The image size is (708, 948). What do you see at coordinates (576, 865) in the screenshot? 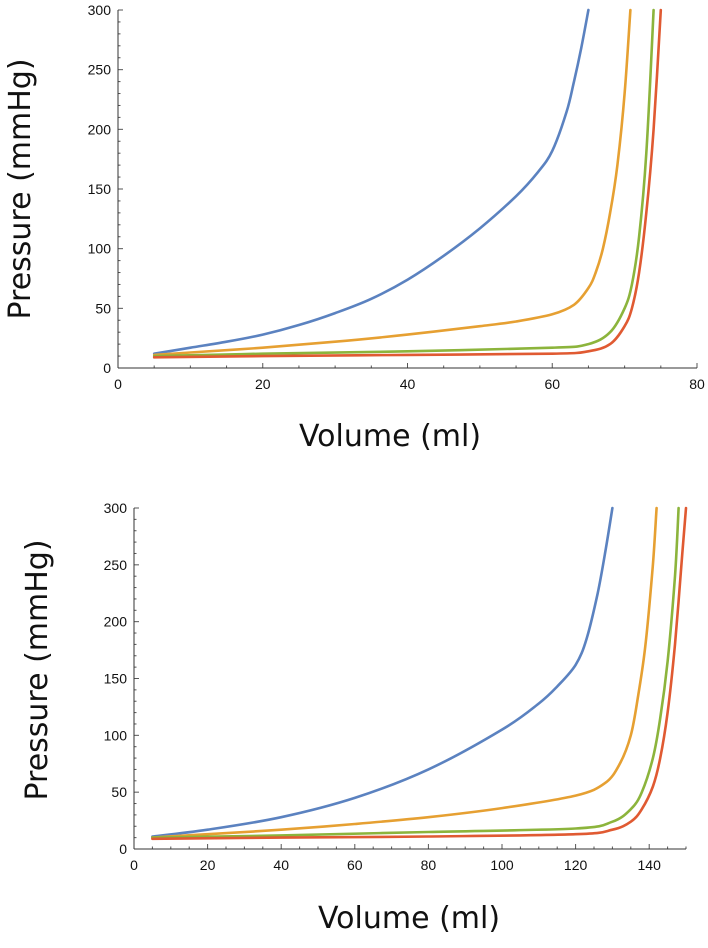
I see `x-tick-label: 120` at bounding box center [576, 865].